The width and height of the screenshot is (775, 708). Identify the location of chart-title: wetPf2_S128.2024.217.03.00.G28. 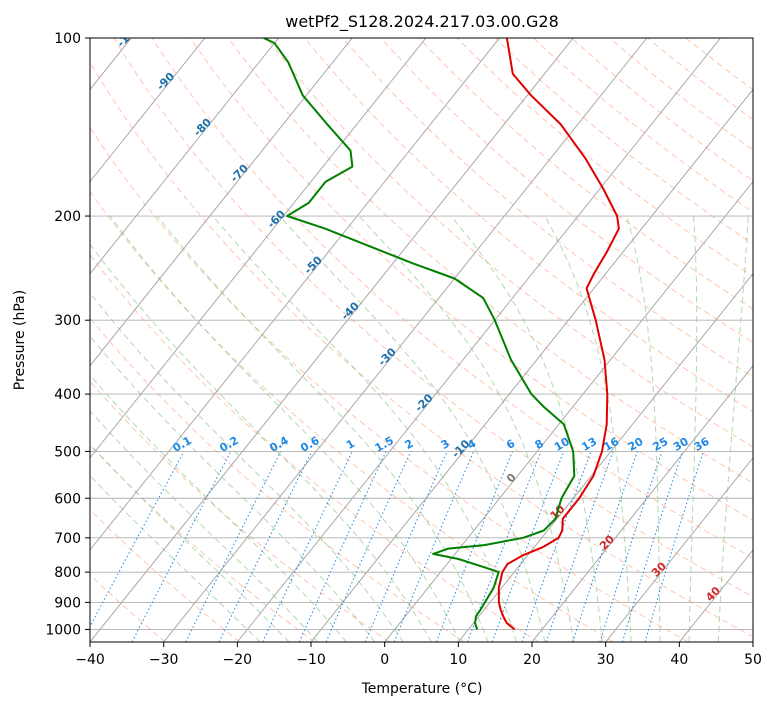
(422, 22).